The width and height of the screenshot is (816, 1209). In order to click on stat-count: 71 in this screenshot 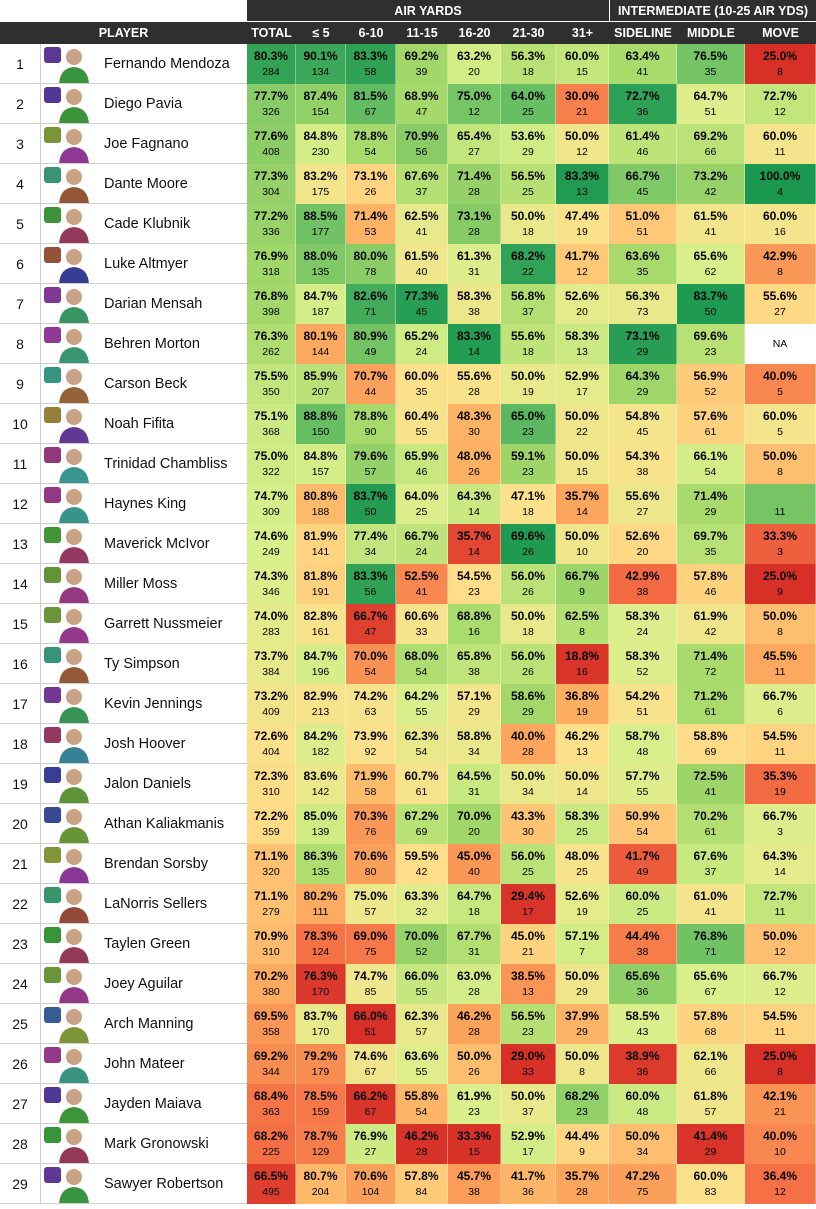, I will do `click(370, 312)`.